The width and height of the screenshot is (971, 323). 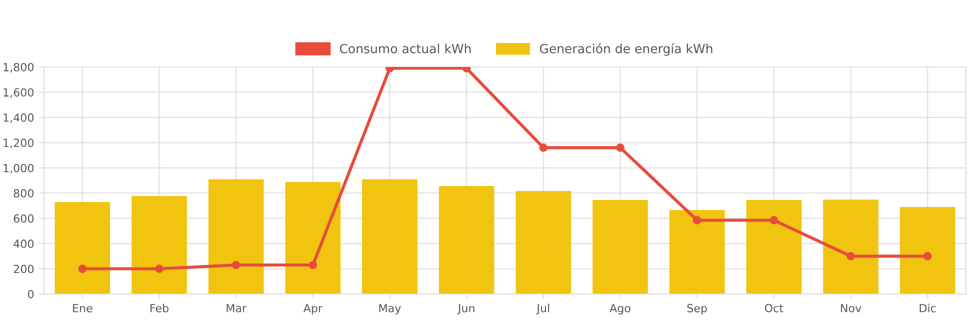 I want to click on y-tick-label: 400, so click(x=24, y=244).